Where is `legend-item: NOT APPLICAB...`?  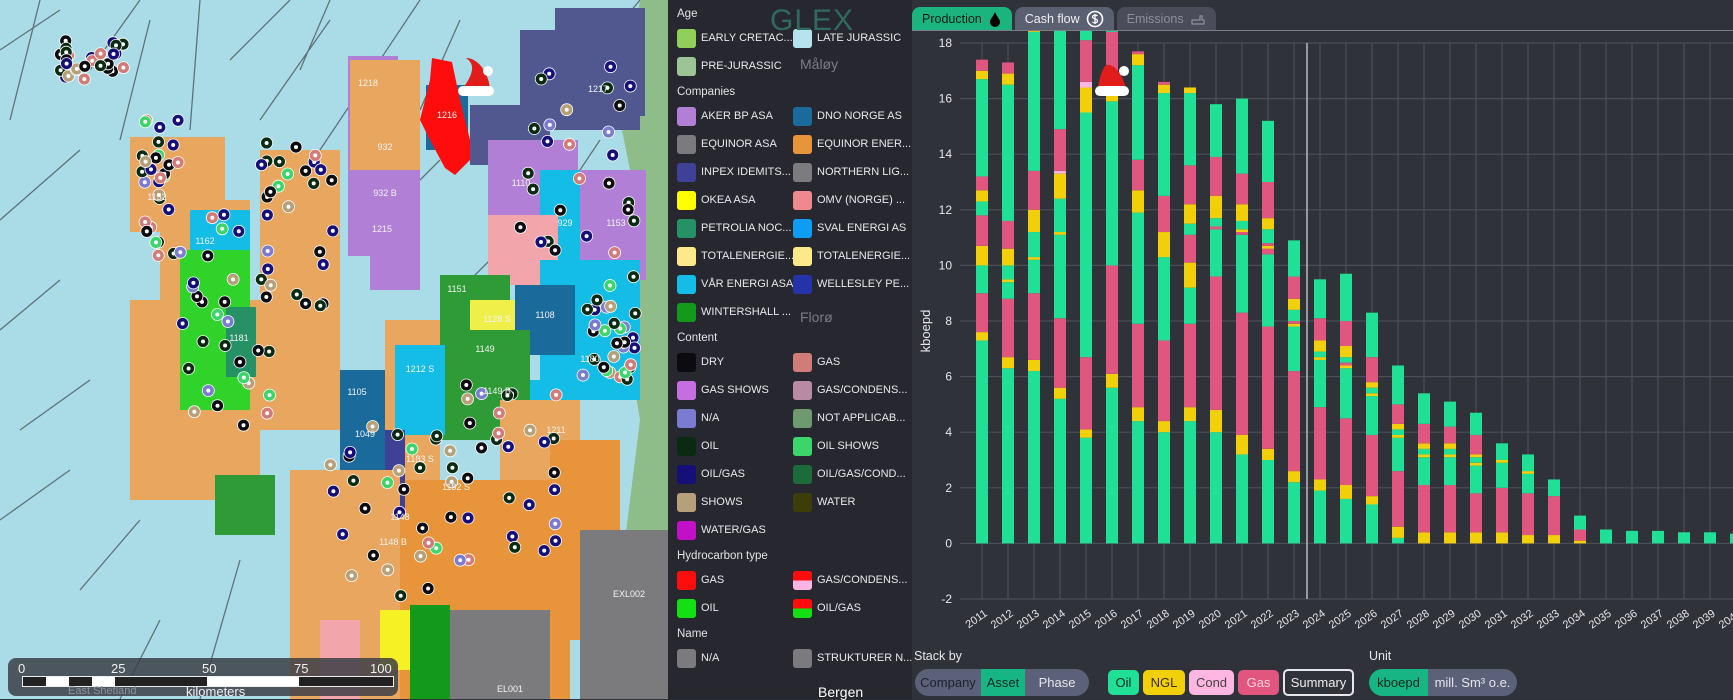
legend-item: NOT APPLICAB... is located at coordinates (849, 418).